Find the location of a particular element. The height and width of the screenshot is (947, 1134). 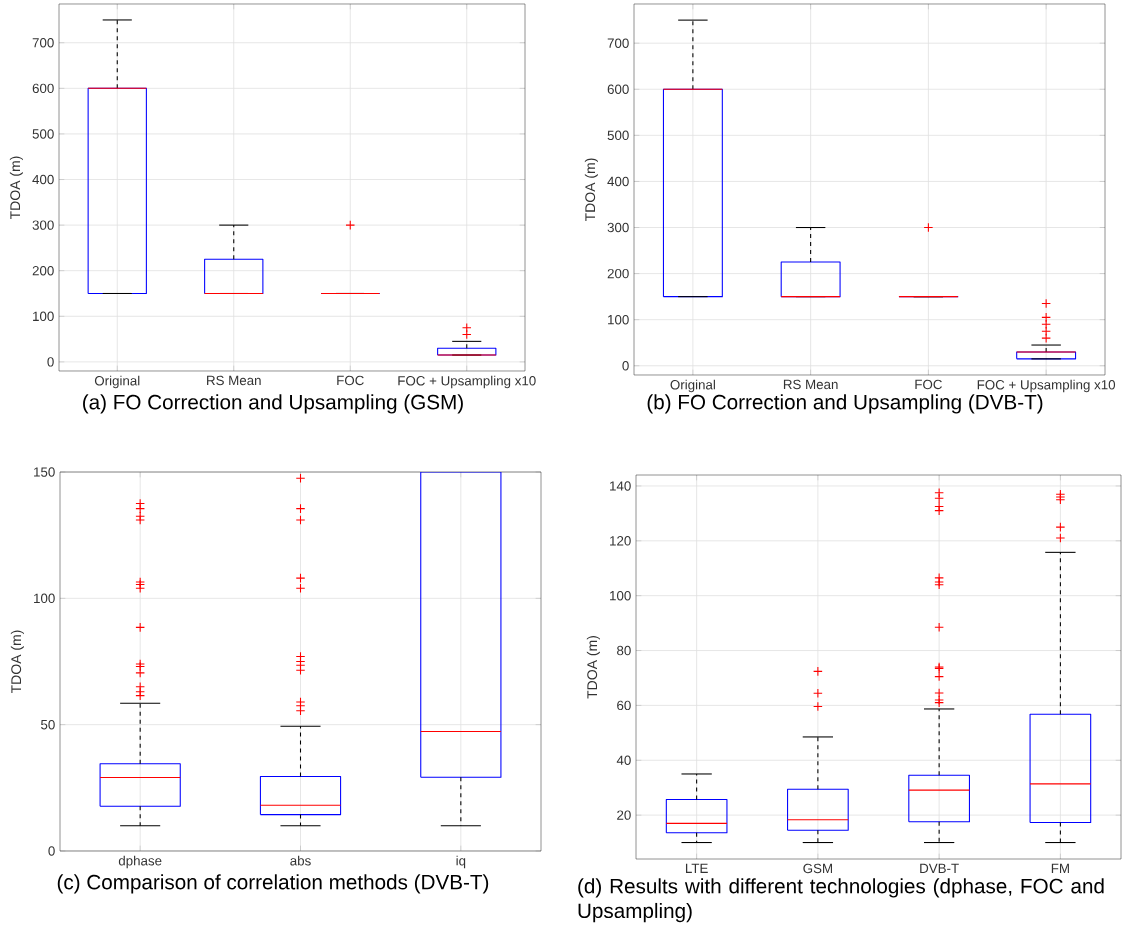

x-tick-label: iq is located at coordinates (461, 862).